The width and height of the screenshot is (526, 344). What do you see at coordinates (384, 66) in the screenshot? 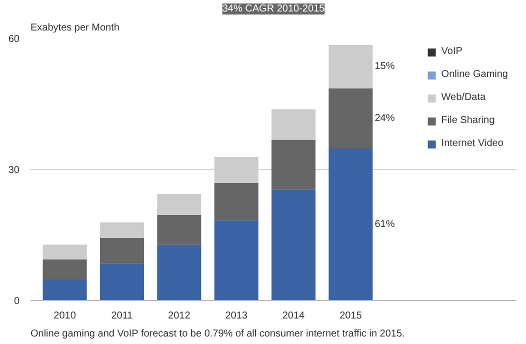
I see `annotation: 15%` at bounding box center [384, 66].